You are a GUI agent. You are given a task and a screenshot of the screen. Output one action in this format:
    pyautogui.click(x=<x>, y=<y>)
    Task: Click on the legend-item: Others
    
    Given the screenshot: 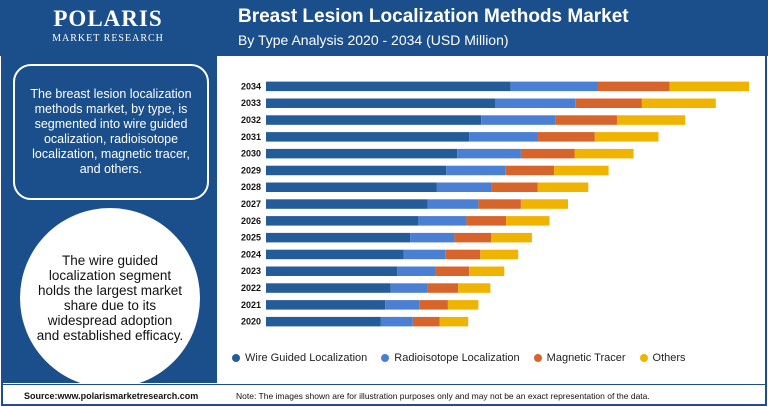 What is the action you would take?
    pyautogui.click(x=662, y=358)
    